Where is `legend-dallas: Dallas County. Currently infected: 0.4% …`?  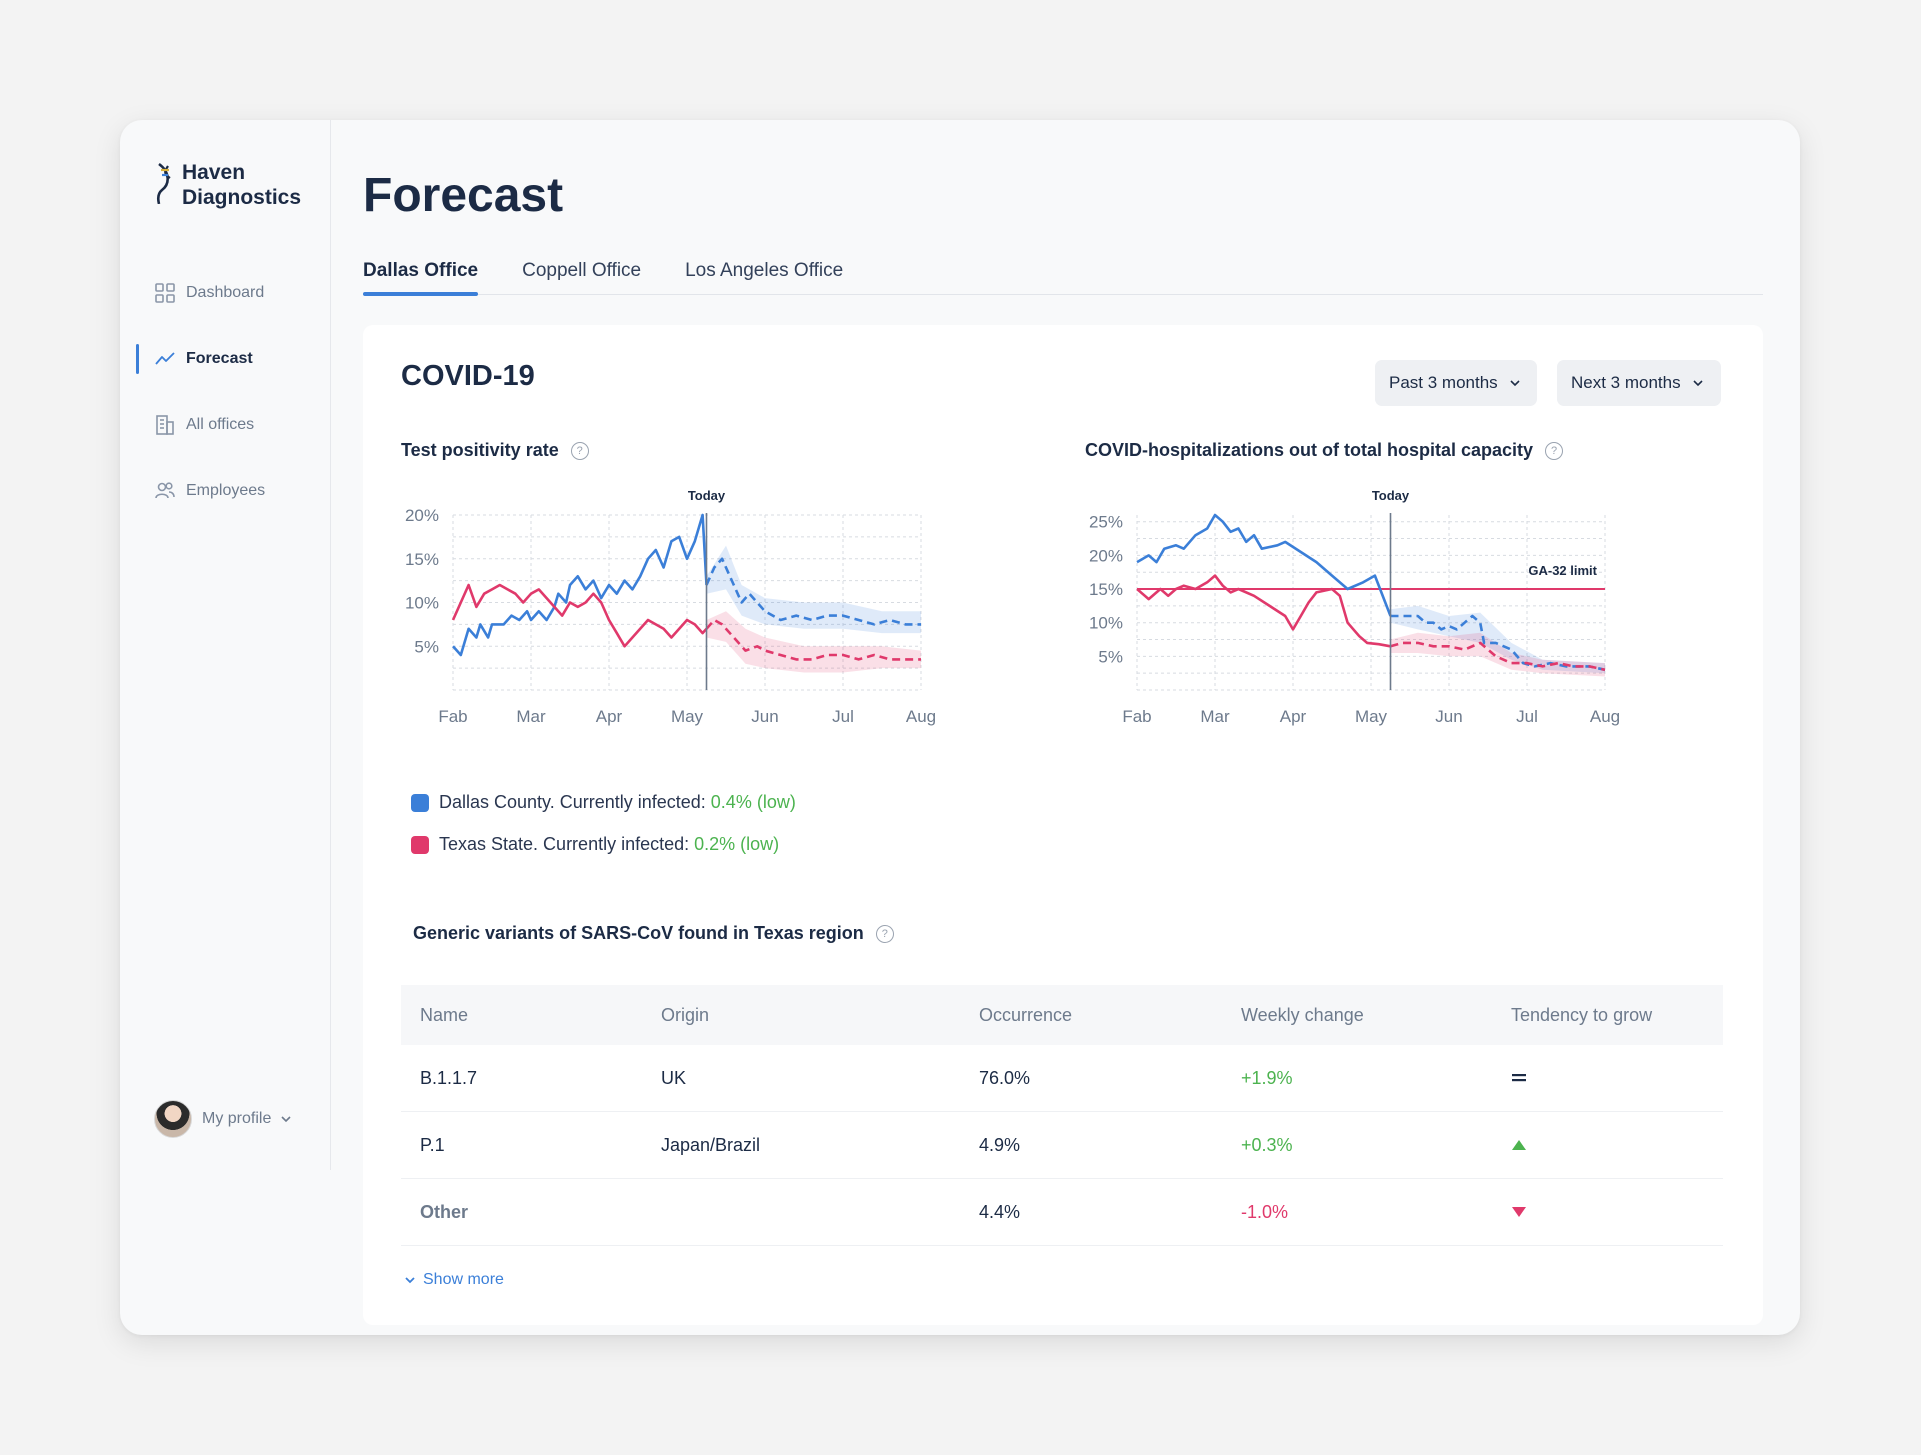 legend-dallas: Dallas County. Currently infected: 0.4% … is located at coordinates (603, 802).